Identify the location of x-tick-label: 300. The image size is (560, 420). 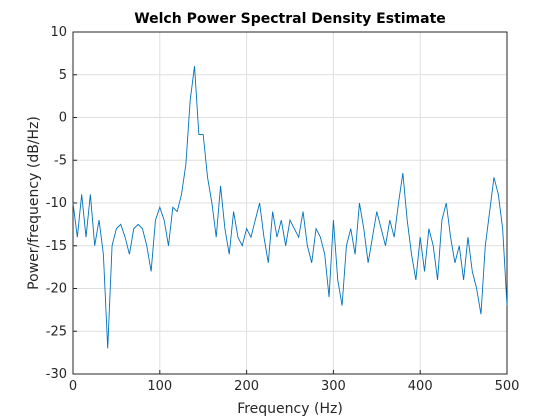
(333, 386).